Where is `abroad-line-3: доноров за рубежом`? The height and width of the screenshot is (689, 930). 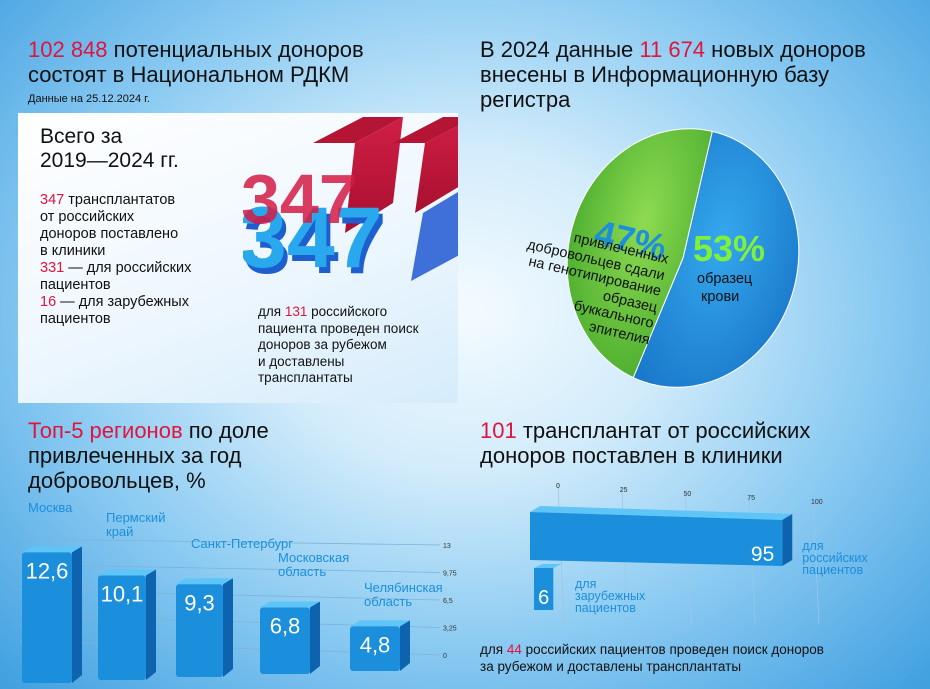 abroad-line-3: доноров за рубежом is located at coordinates (322, 344).